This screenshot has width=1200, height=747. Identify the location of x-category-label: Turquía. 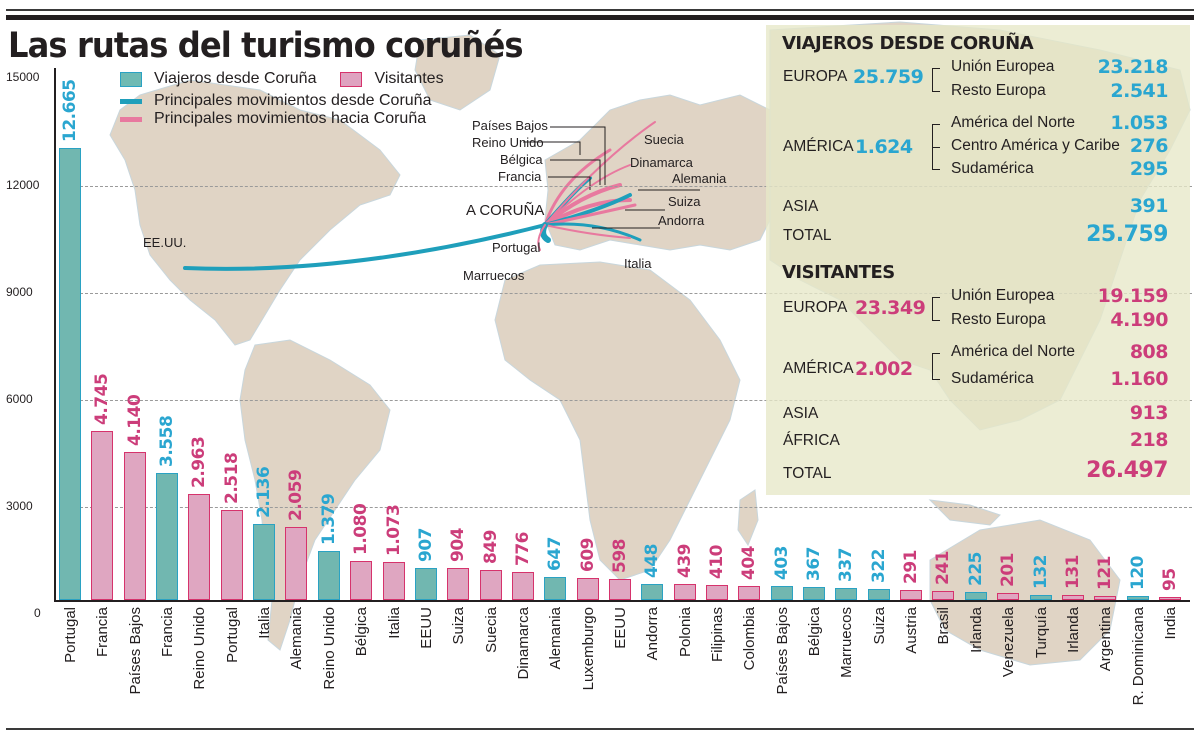
(1041, 633).